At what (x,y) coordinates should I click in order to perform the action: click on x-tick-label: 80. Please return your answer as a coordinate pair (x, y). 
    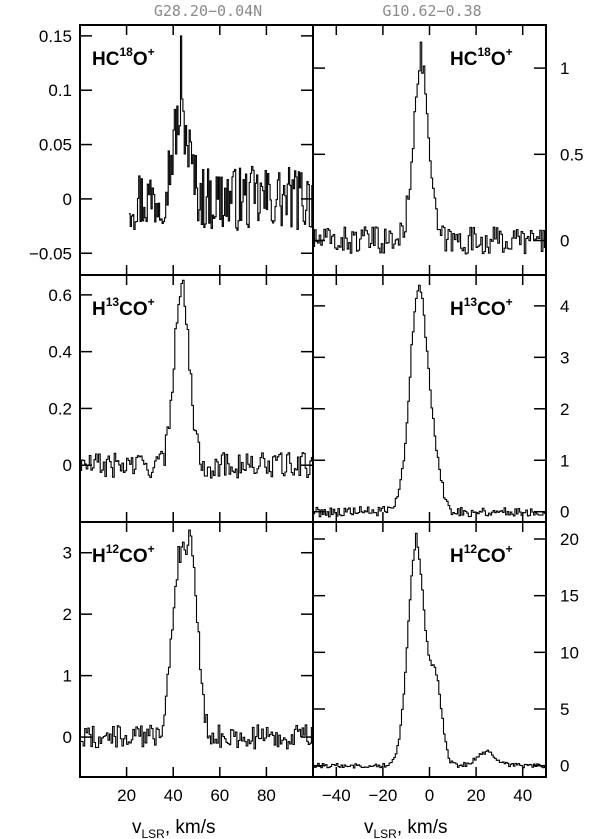
    Looking at the image, I should click on (266, 795).